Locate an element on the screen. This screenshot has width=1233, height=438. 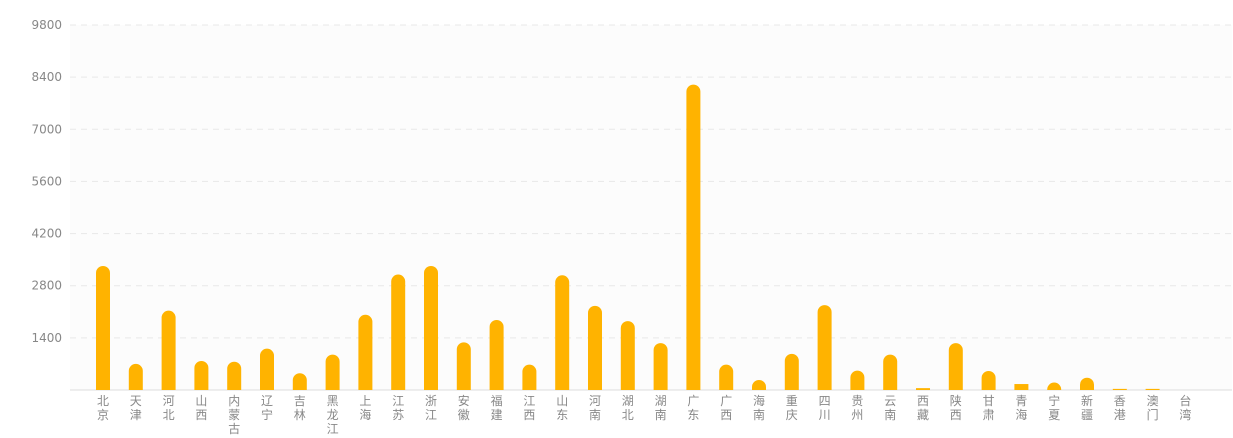
x-tick-label: 广东 is located at coordinates (693, 408).